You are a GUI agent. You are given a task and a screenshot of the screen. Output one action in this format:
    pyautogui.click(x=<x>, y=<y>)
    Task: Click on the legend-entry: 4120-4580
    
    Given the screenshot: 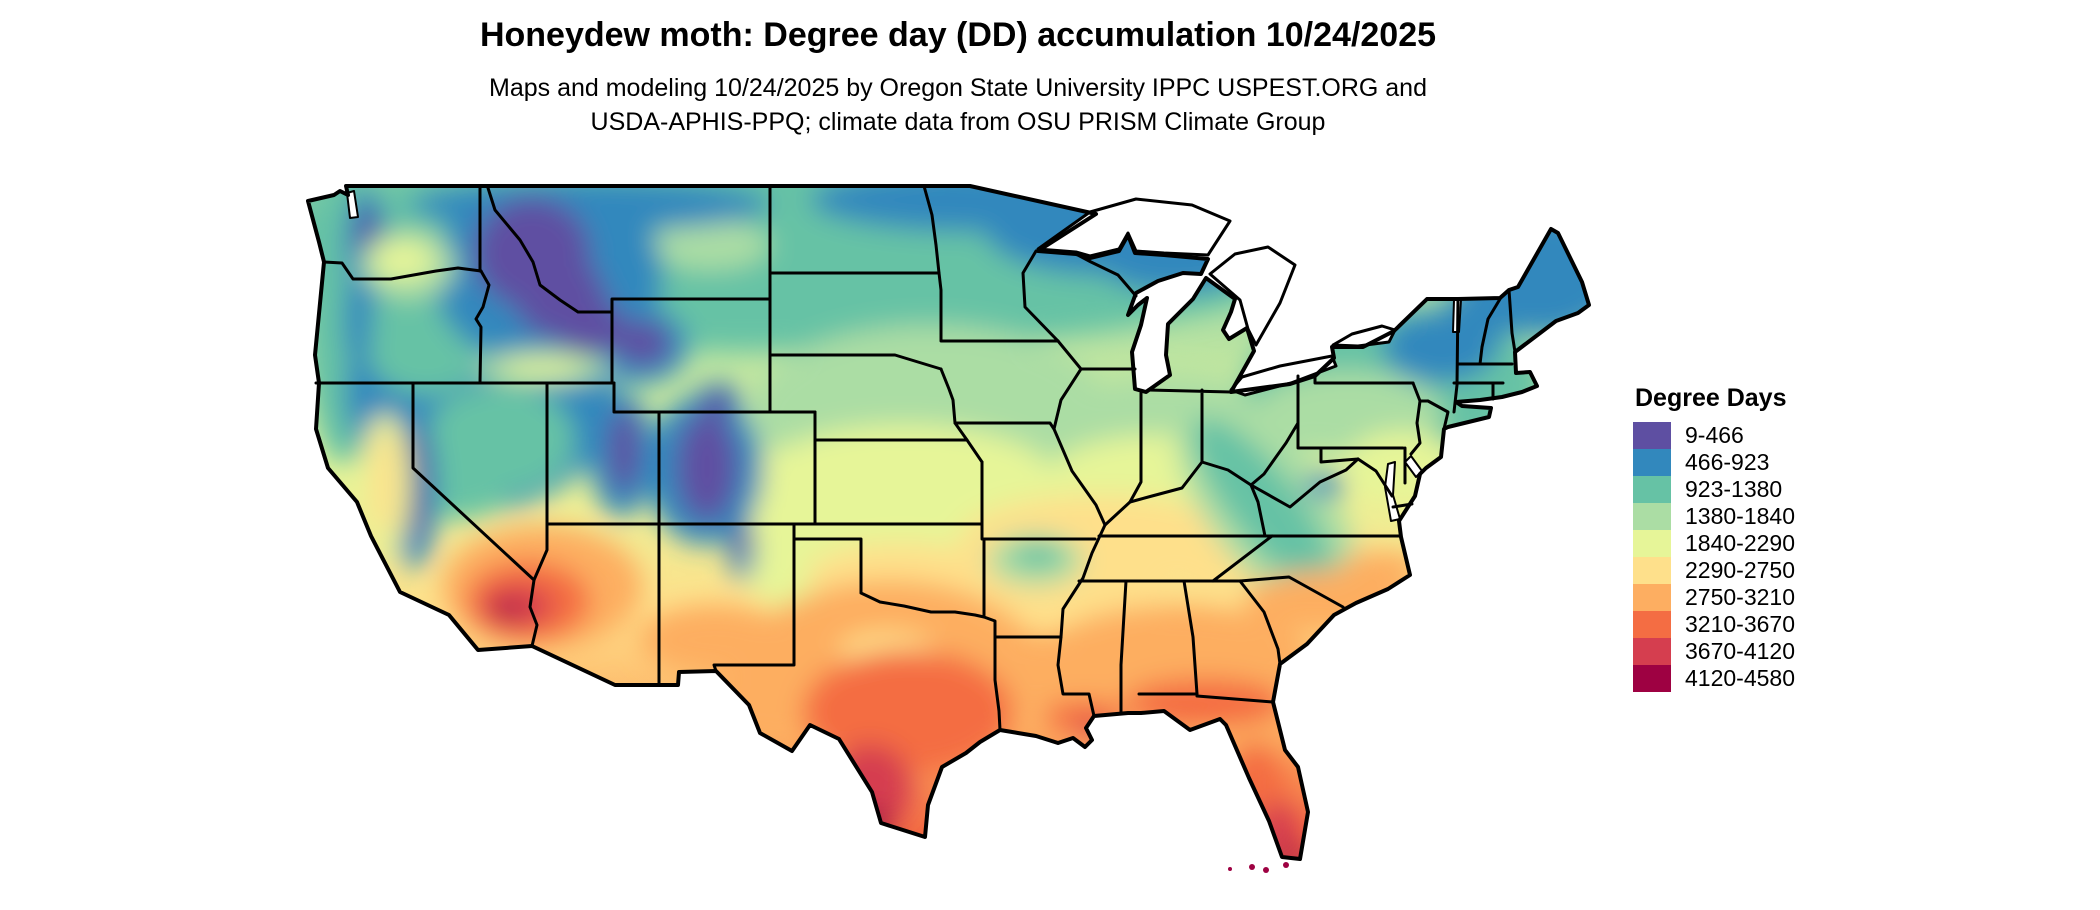 What is the action you would take?
    pyautogui.click(x=1714, y=678)
    